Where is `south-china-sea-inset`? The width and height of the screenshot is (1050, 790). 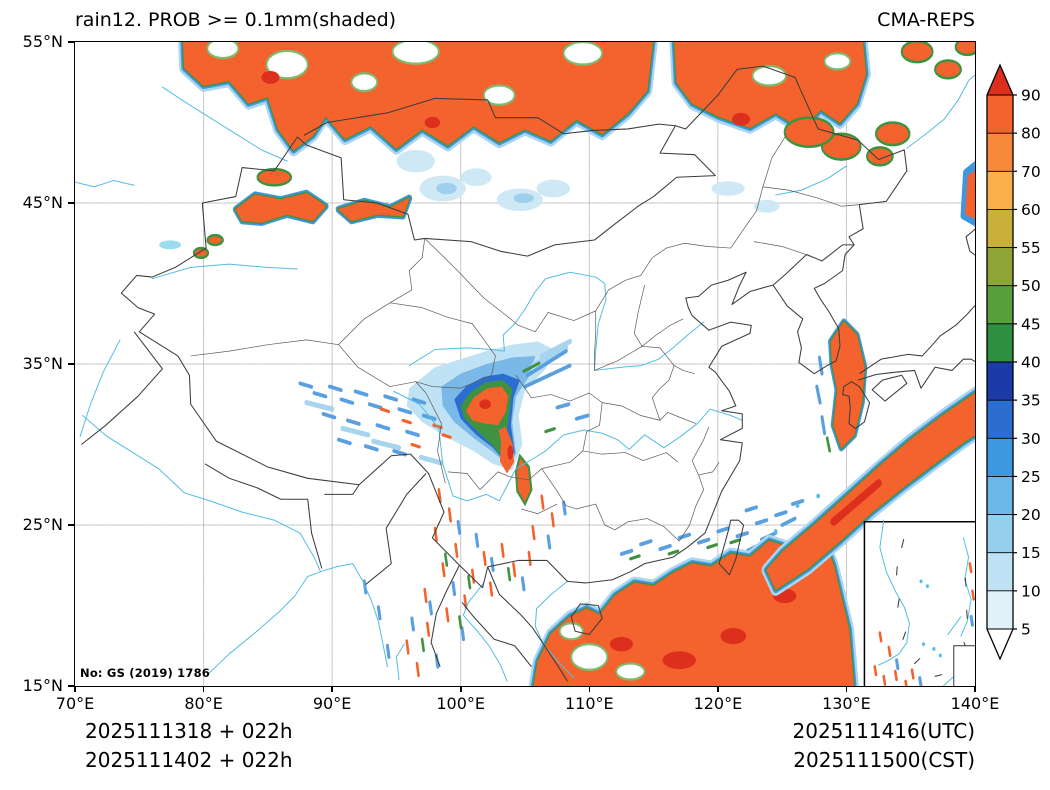 south-china-sea-inset is located at coordinates (919, 603).